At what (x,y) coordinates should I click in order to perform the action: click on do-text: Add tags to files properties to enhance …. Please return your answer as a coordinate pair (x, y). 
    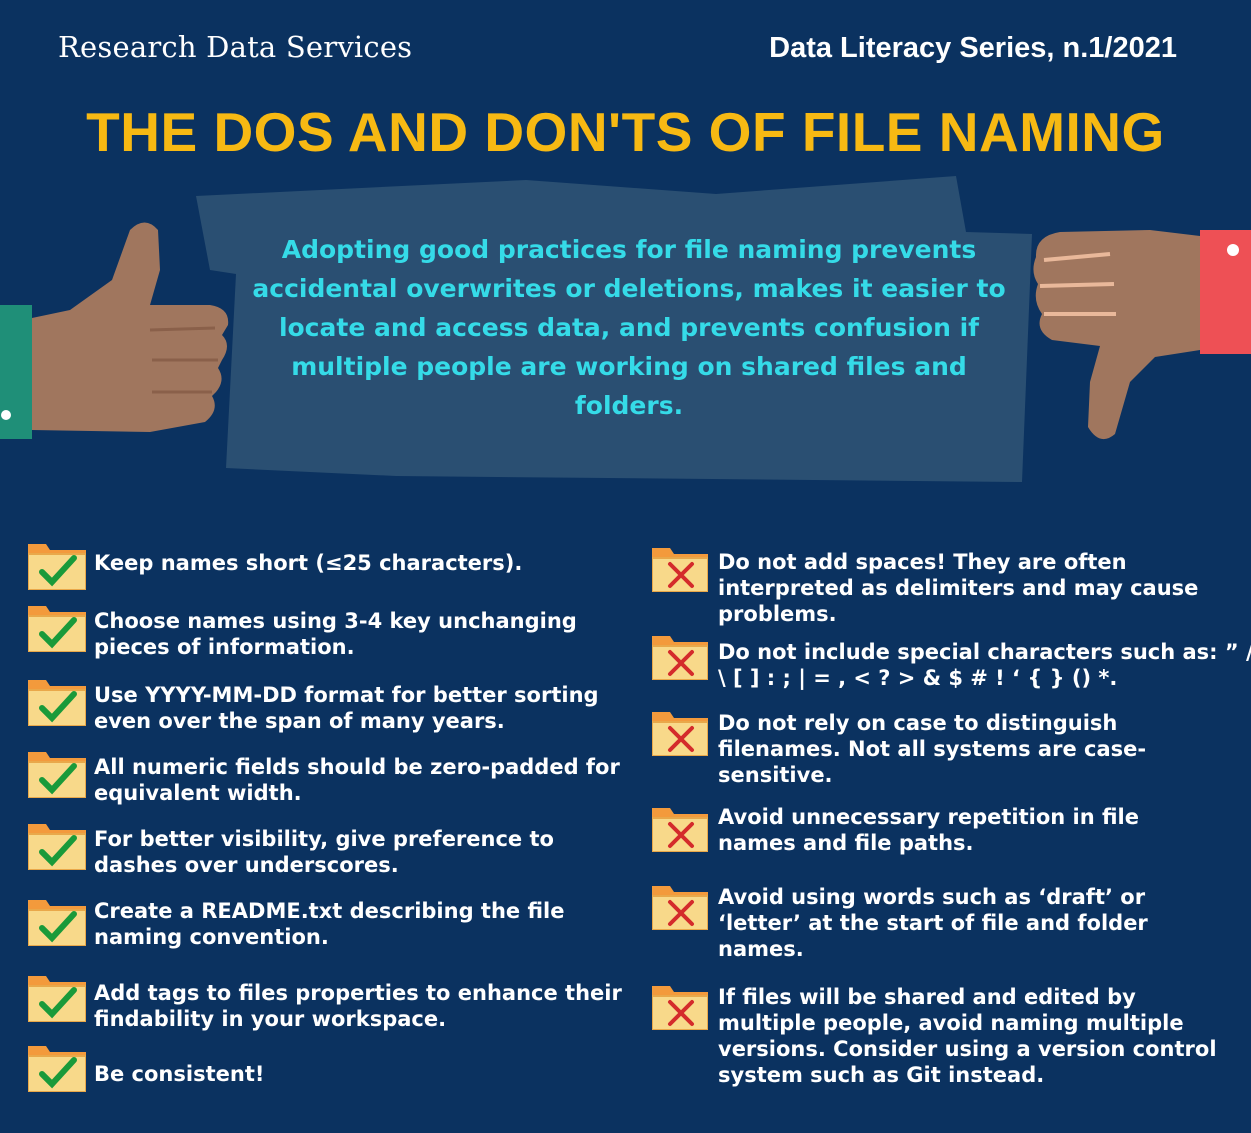
    Looking at the image, I should click on (358, 1006).